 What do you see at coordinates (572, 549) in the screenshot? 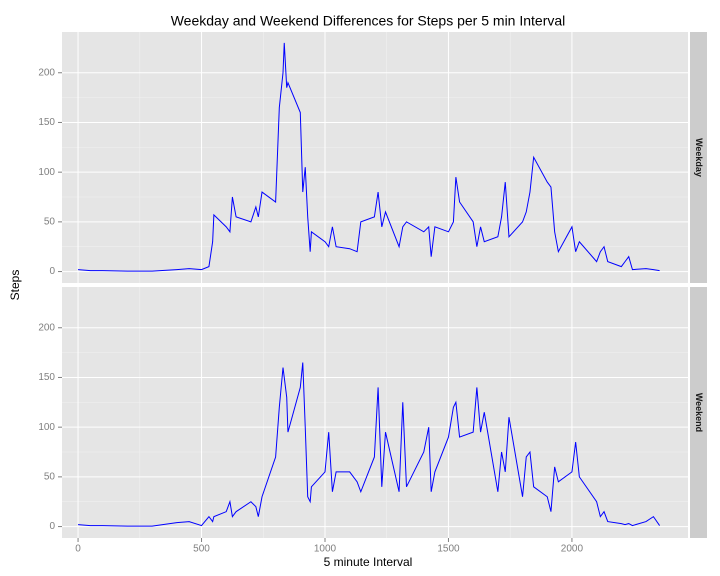
I see `x-tick-label: 2000` at bounding box center [572, 549].